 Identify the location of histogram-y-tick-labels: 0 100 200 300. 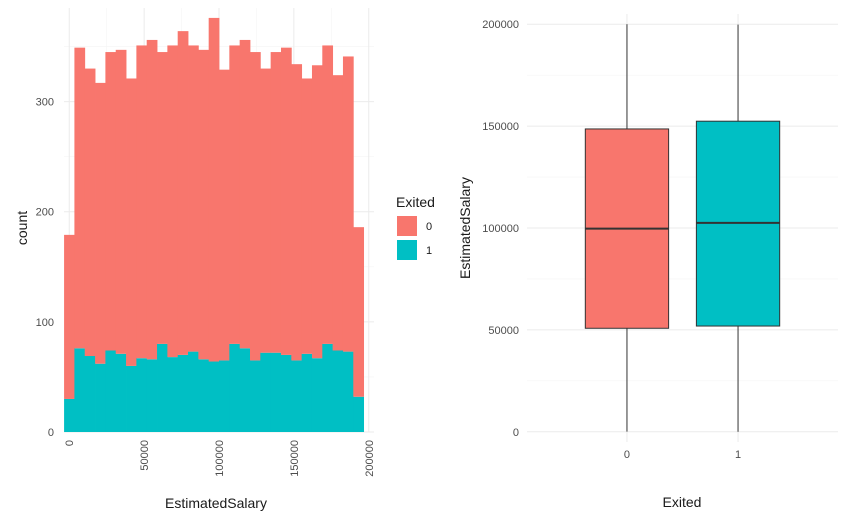
(45, 268).